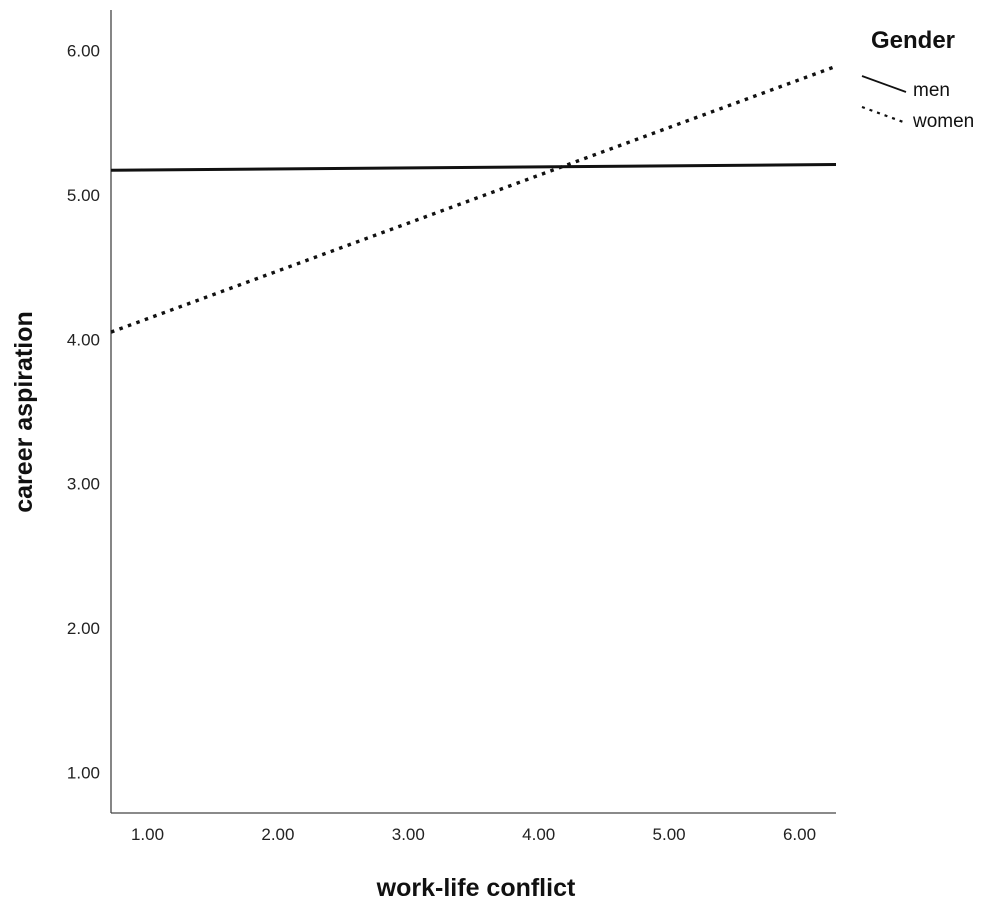 The height and width of the screenshot is (907, 992). I want to click on y-axis-title: career aspiration, so click(24, 412).